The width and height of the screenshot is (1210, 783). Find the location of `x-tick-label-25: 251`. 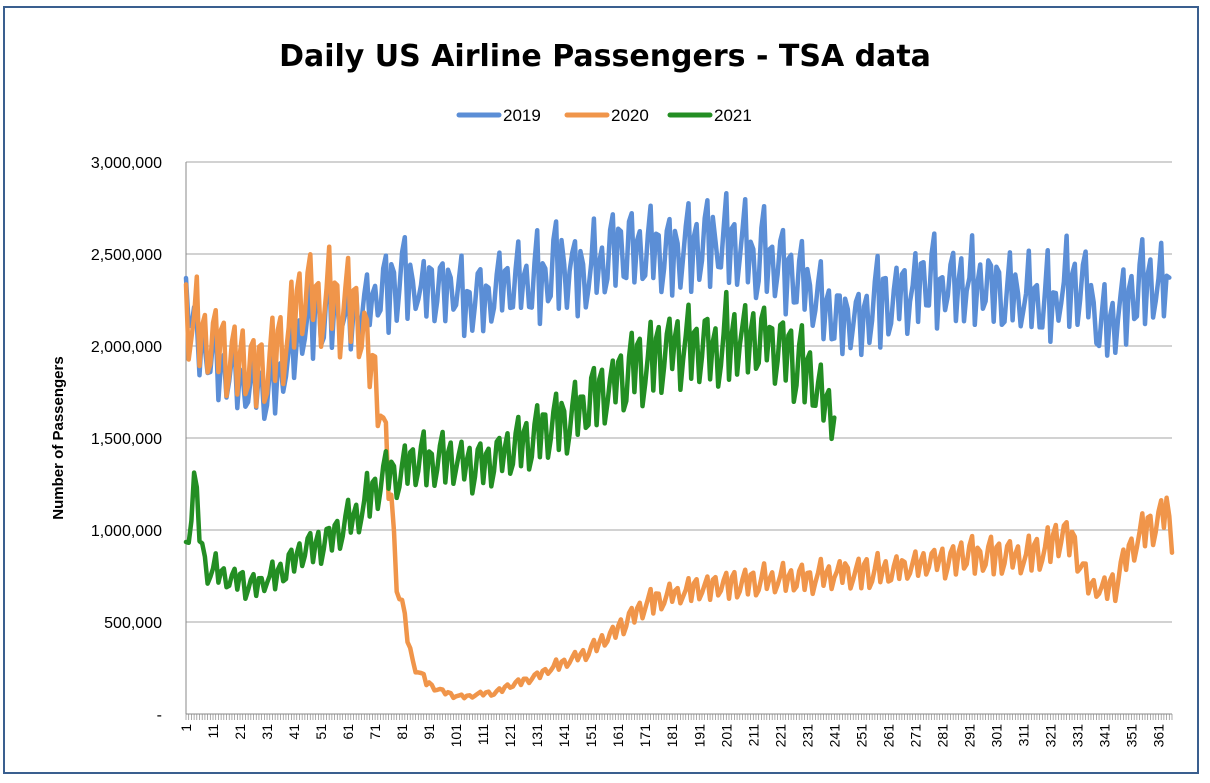

x-tick-label-25: 251 is located at coordinates (861, 736).